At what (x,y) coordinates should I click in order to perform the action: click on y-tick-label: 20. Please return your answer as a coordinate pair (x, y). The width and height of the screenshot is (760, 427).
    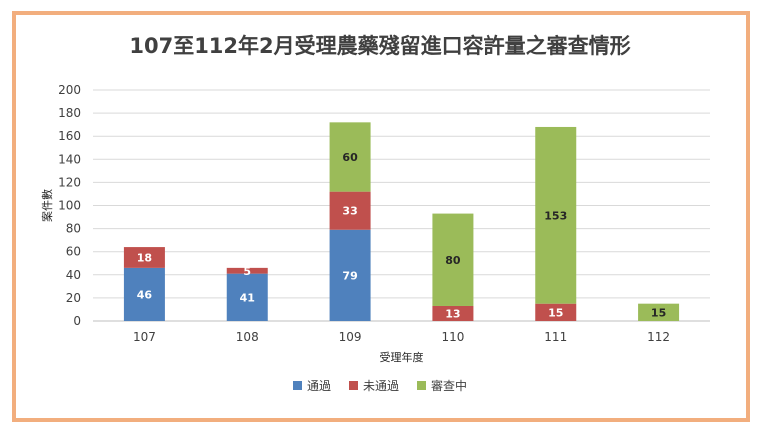
    Looking at the image, I should click on (73, 298).